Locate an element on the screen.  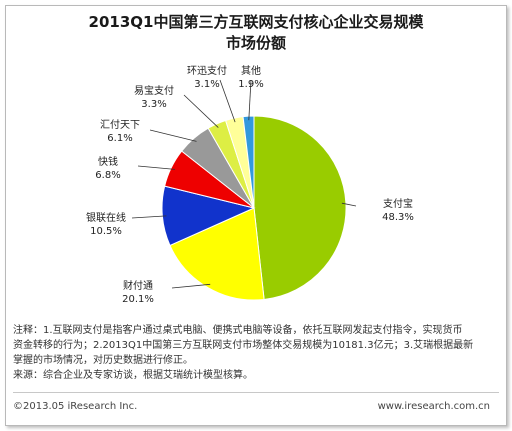
footer-divider is located at coordinates (256, 392).